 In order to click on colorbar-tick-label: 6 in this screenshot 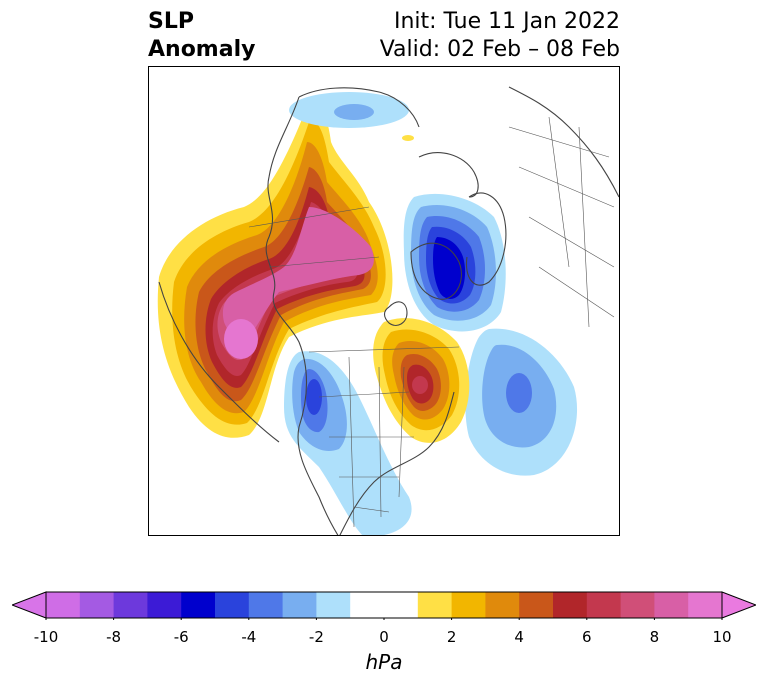, I will do `click(587, 637)`.